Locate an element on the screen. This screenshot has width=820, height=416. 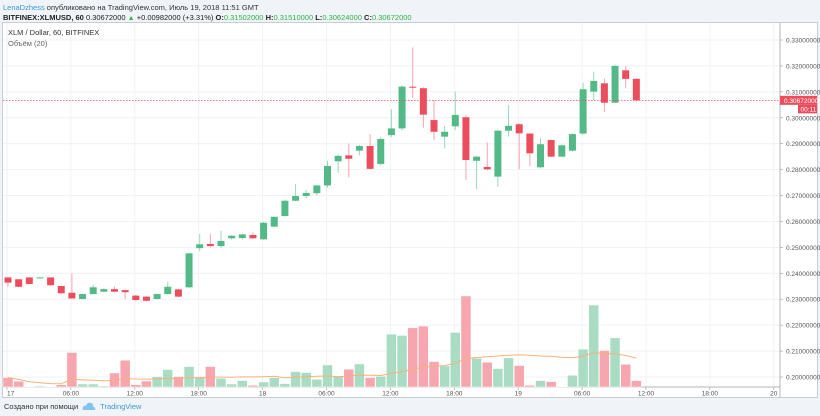
time-tick-label: 18 is located at coordinates (263, 394).